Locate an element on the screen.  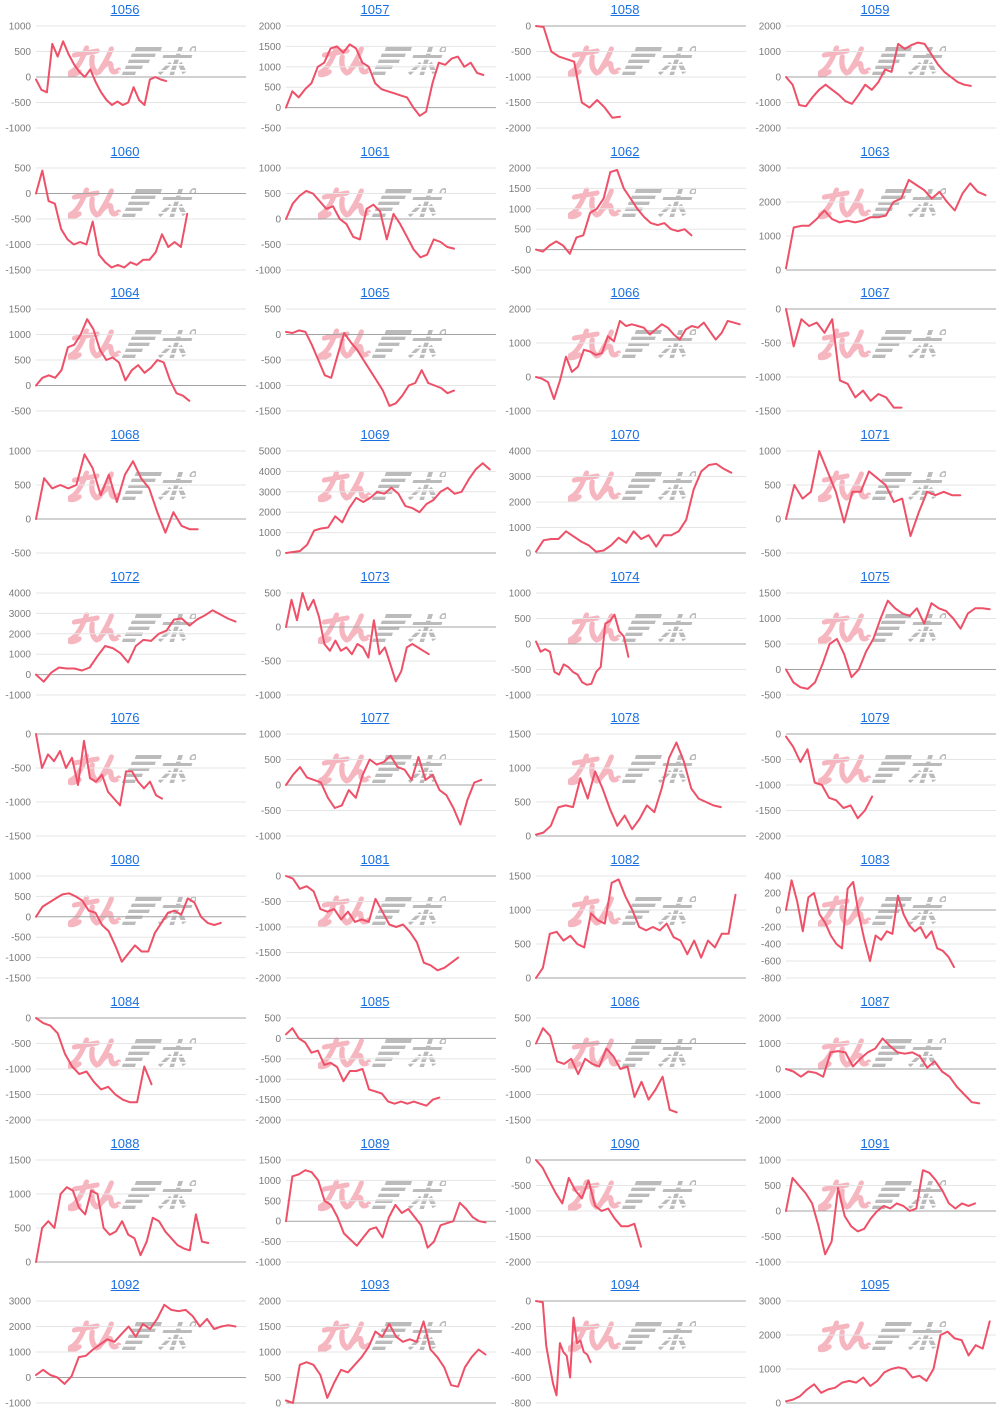
chart-title-link: 1072 is located at coordinates (125, 576).